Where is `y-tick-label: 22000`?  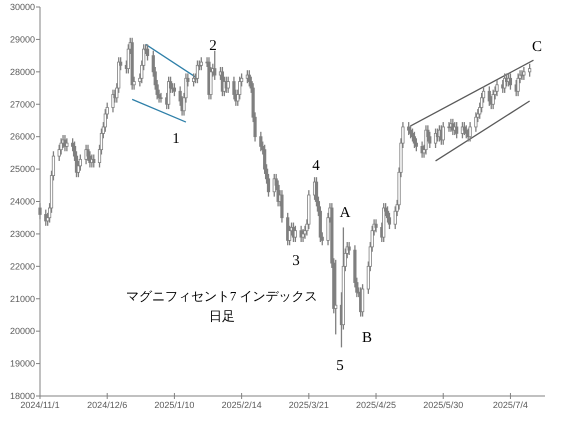
y-tick-label: 22000 is located at coordinates (22, 266).